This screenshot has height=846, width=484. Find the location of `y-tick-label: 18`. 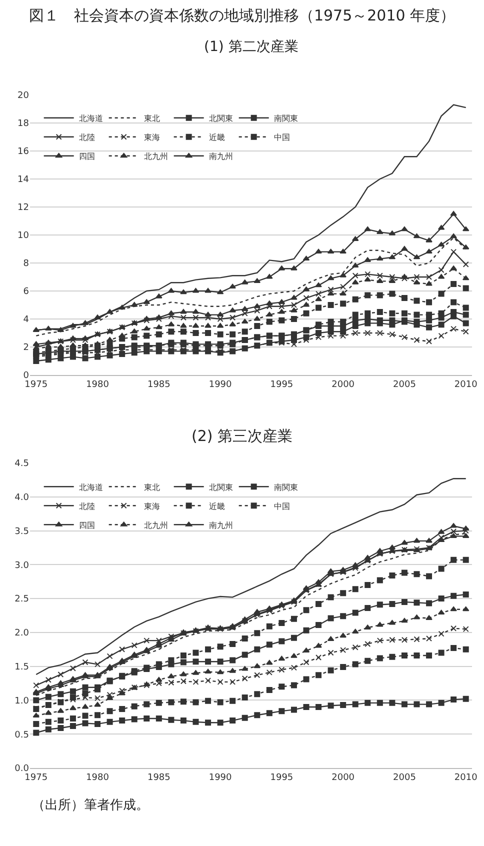

y-tick-label: 18 is located at coordinates (24, 124).